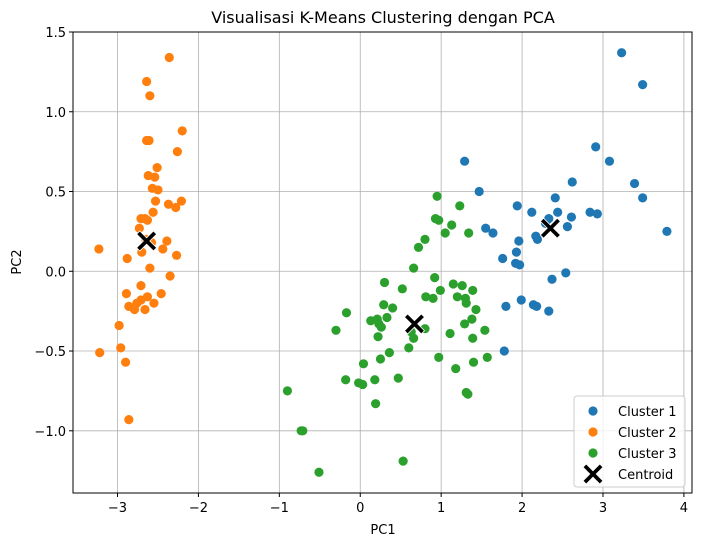 This screenshot has height=547, width=702. What do you see at coordinates (629, 441) in the screenshot?
I see `legend-box` at bounding box center [629, 441].